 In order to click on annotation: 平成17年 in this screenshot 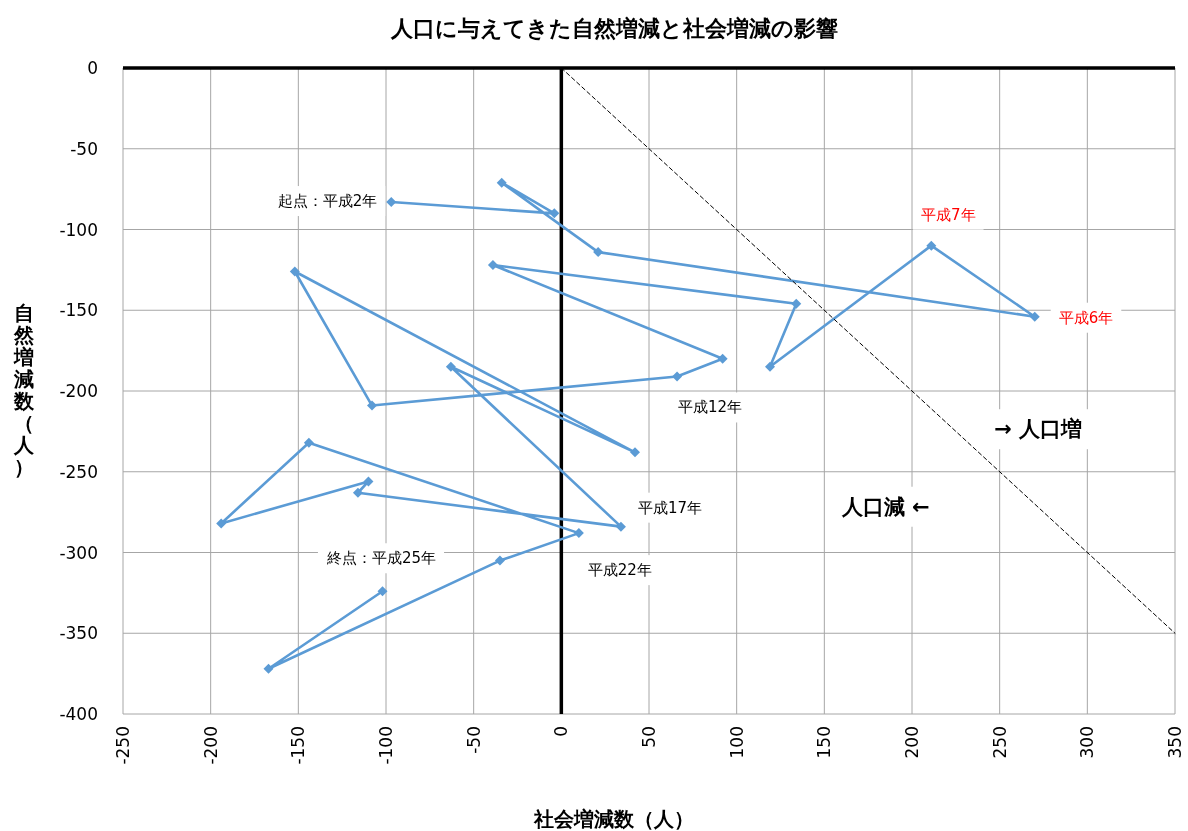, I will do `click(669, 507)`.